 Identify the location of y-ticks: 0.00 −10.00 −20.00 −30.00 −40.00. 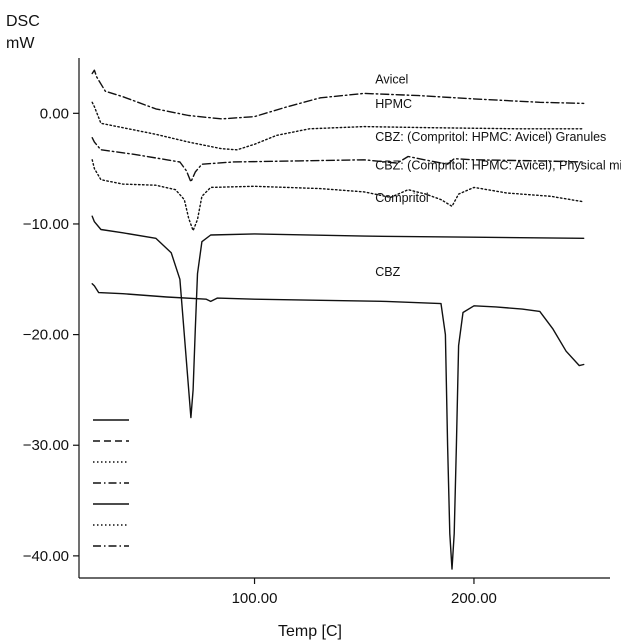
(51, 335).